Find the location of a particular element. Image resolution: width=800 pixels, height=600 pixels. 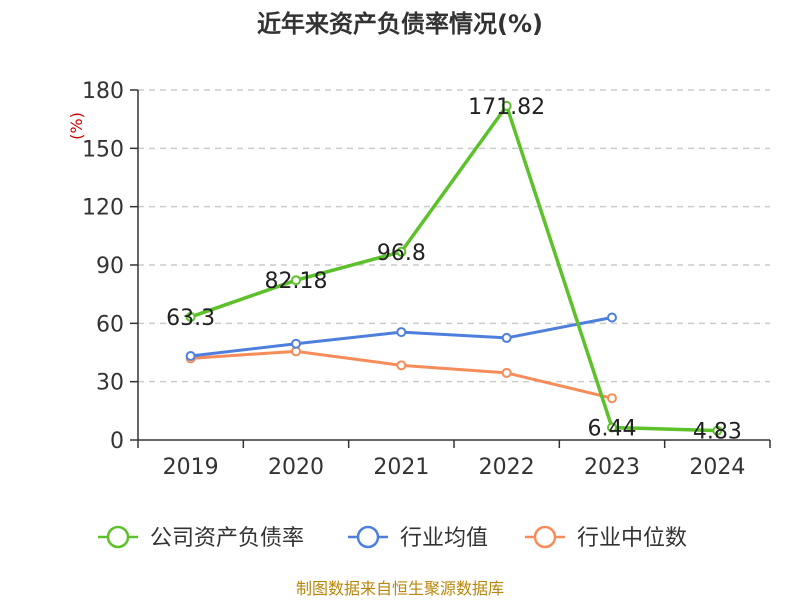

x-tick-label: 2024 is located at coordinates (717, 467).